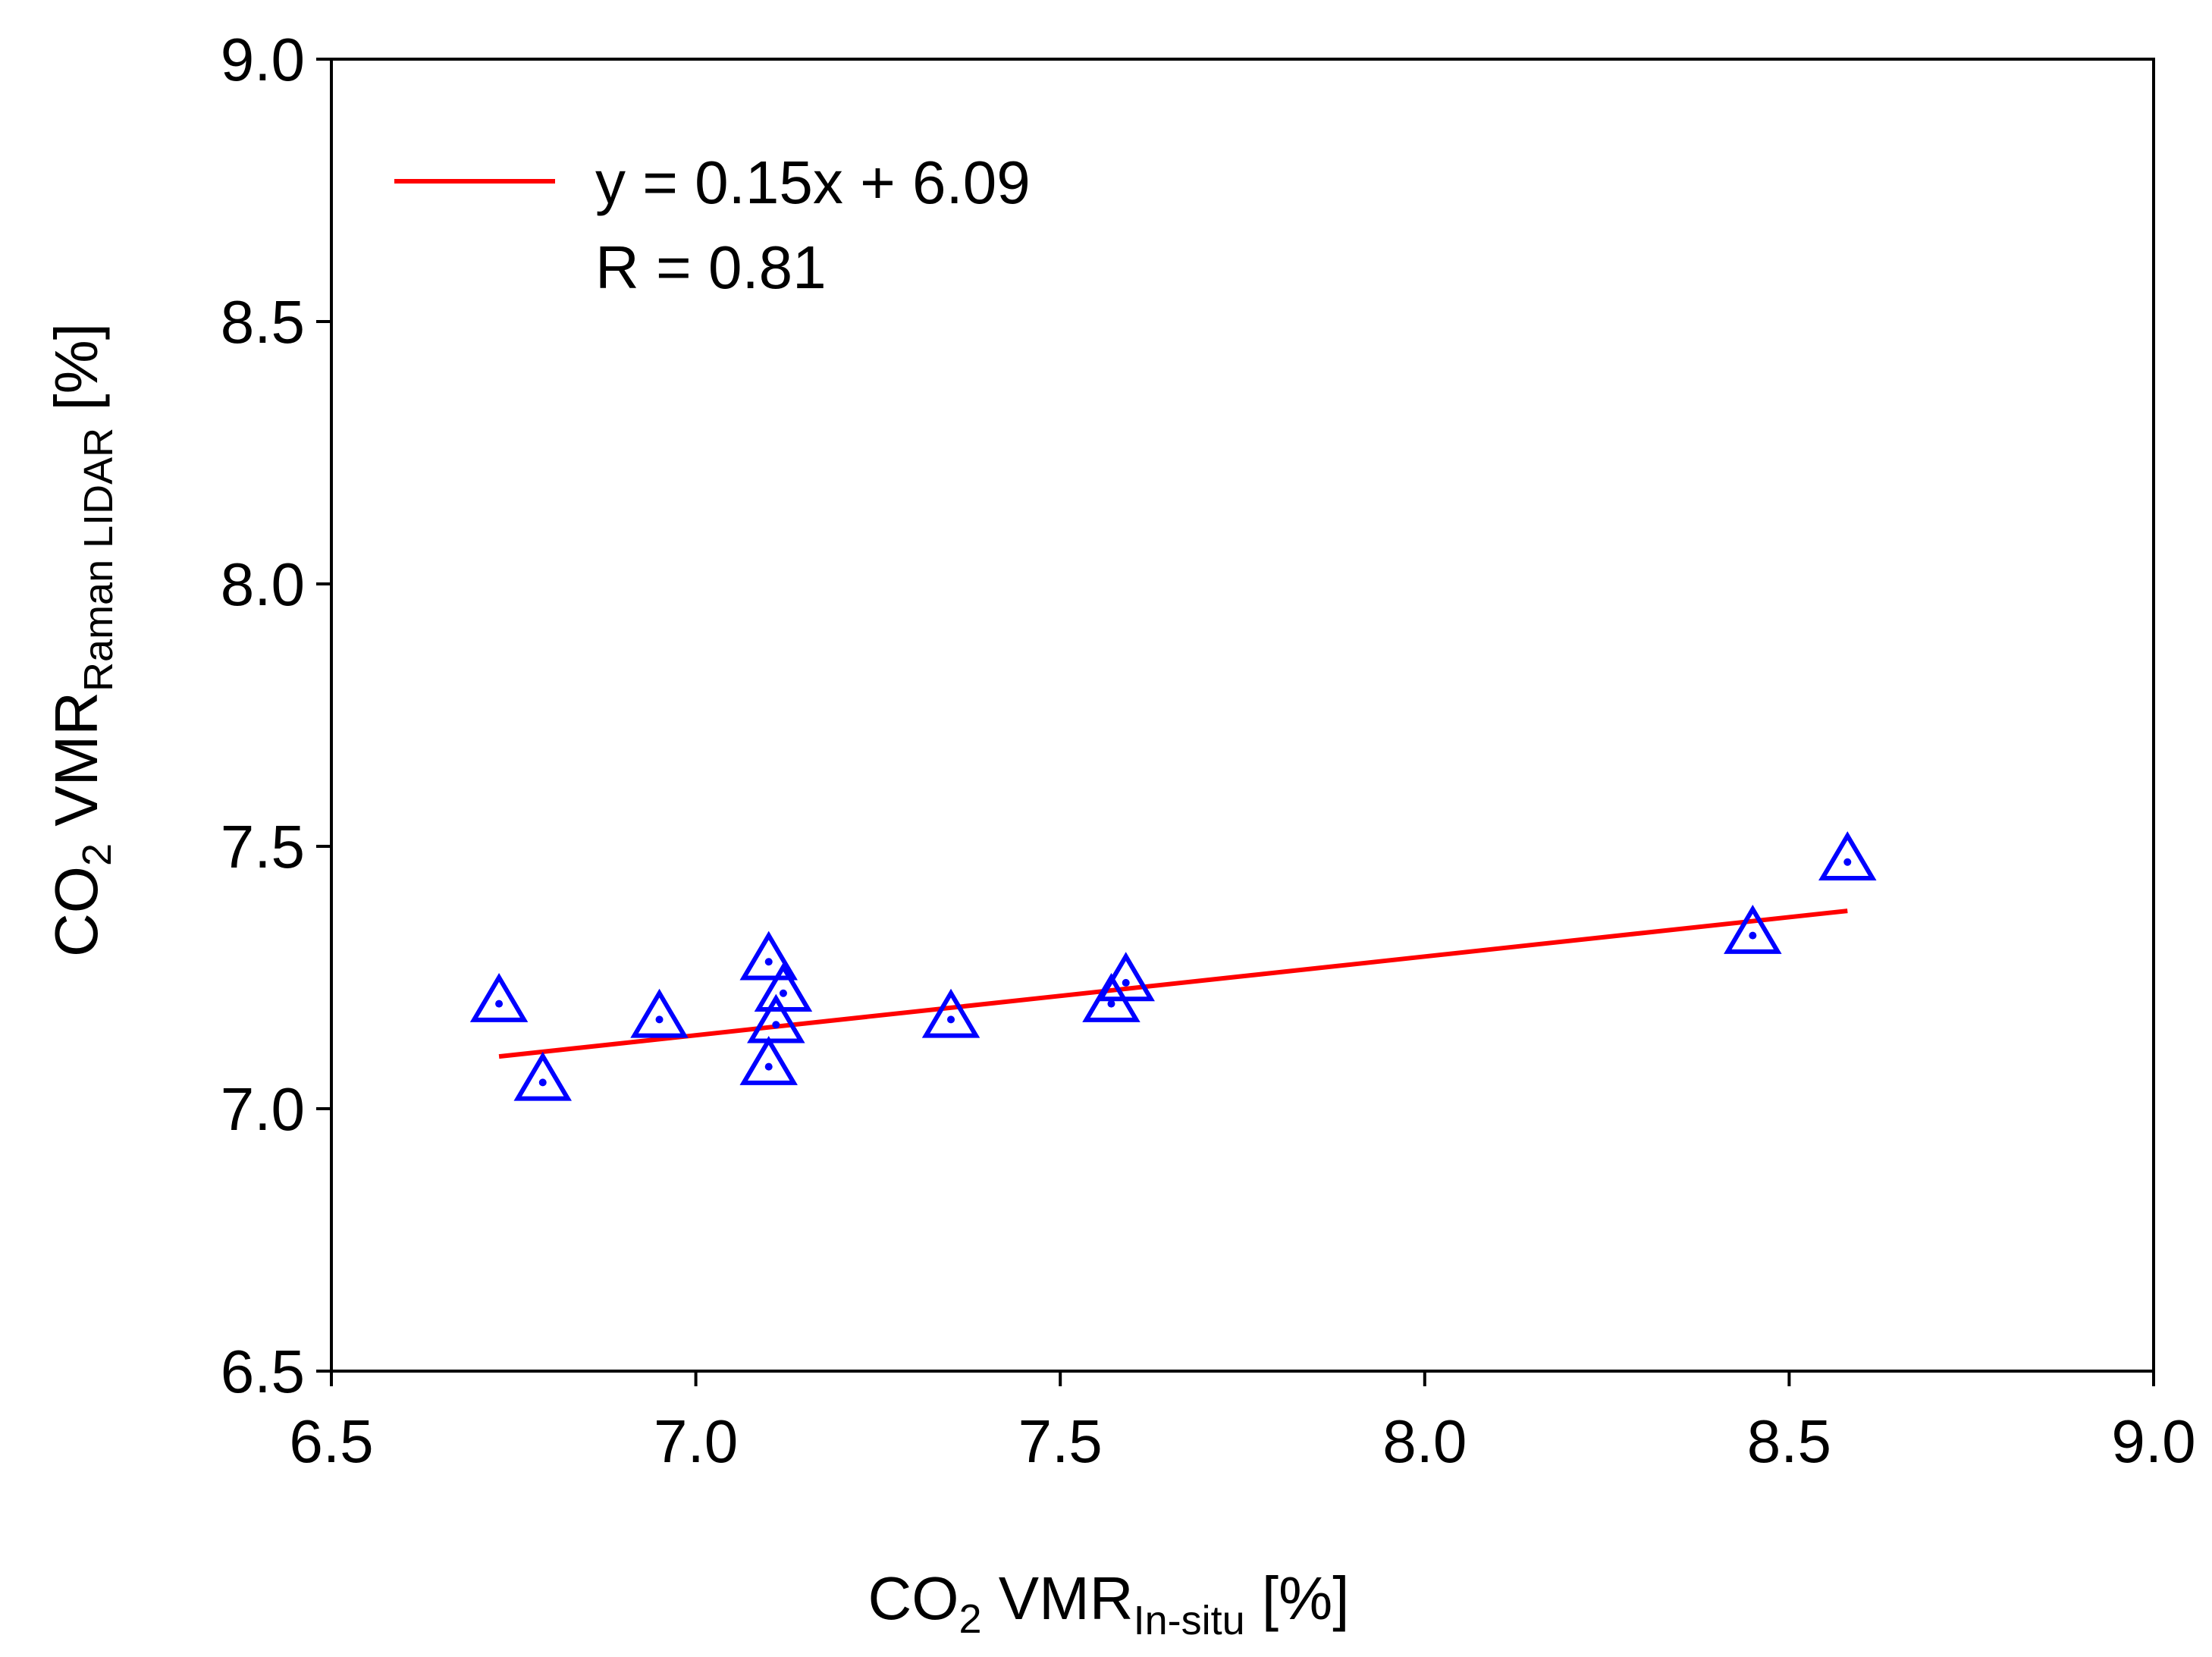  Describe the element at coordinates (712, 225) in the screenshot. I see `legend: y = 0.15x + 6.09 R = 0.81` at that location.